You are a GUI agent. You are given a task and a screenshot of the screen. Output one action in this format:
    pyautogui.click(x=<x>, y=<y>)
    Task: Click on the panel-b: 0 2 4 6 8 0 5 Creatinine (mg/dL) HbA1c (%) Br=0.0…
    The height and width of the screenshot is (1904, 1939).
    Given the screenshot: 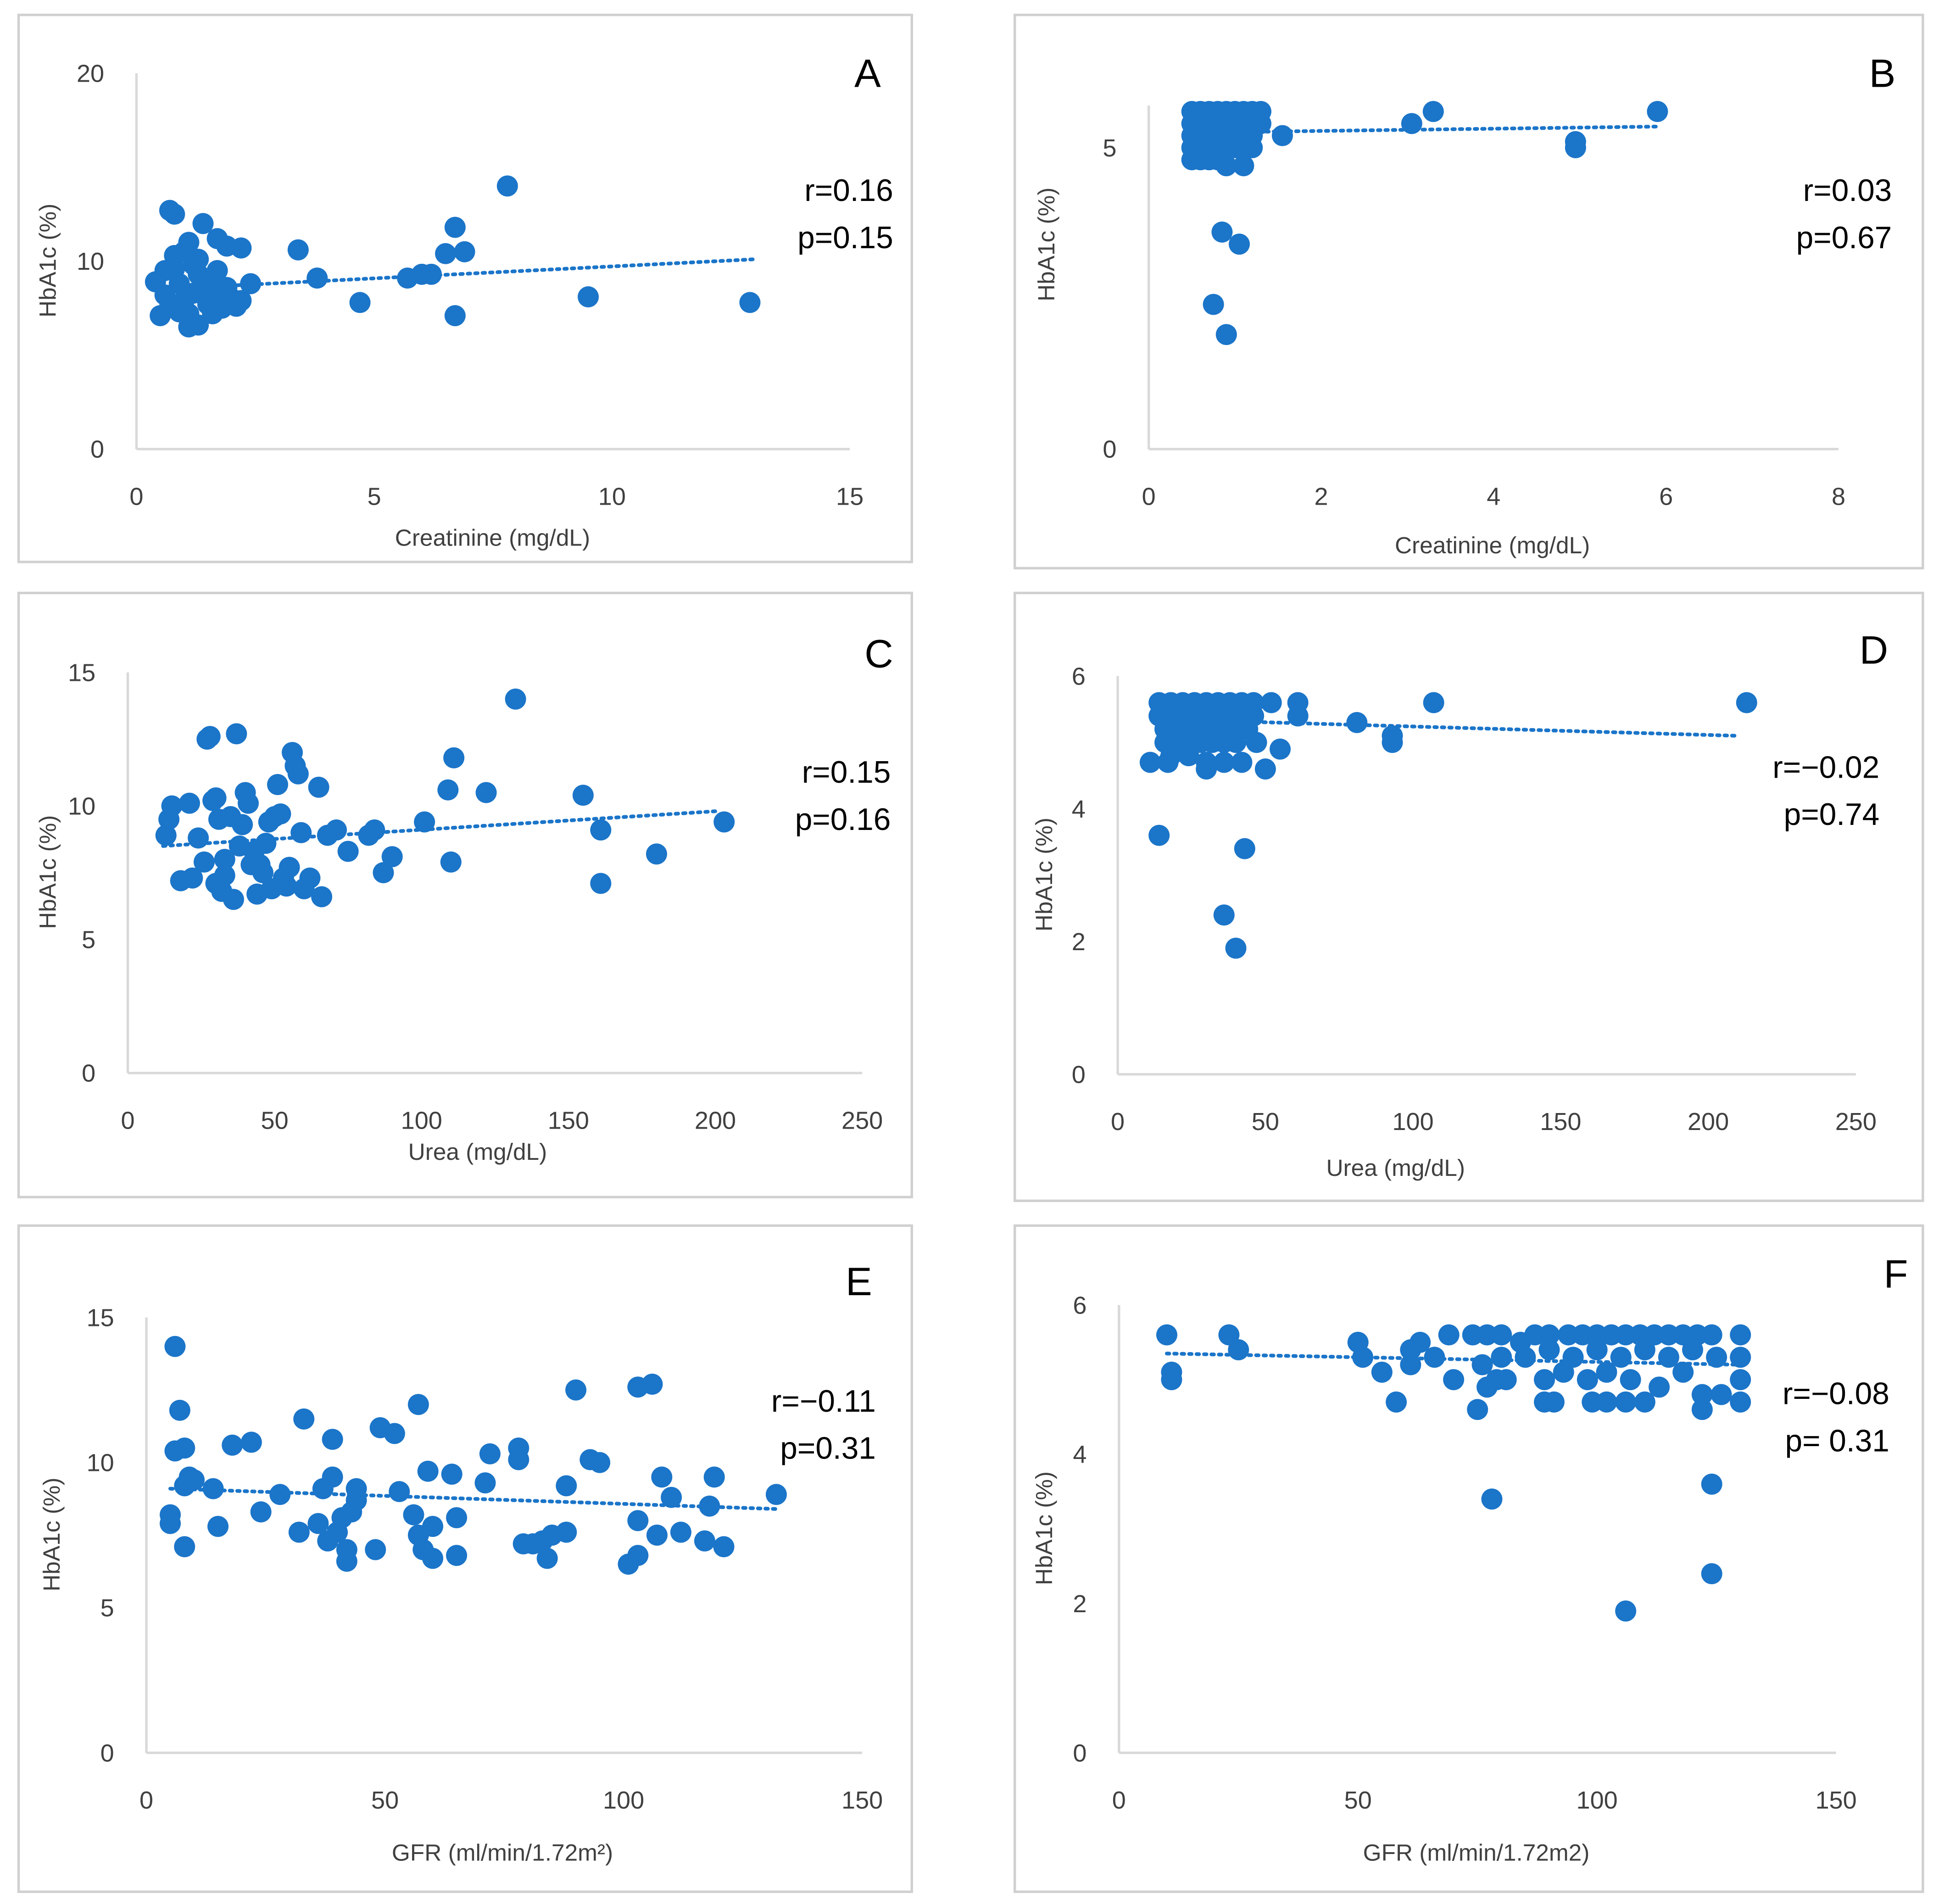 What is the action you would take?
    pyautogui.click(x=1468, y=291)
    